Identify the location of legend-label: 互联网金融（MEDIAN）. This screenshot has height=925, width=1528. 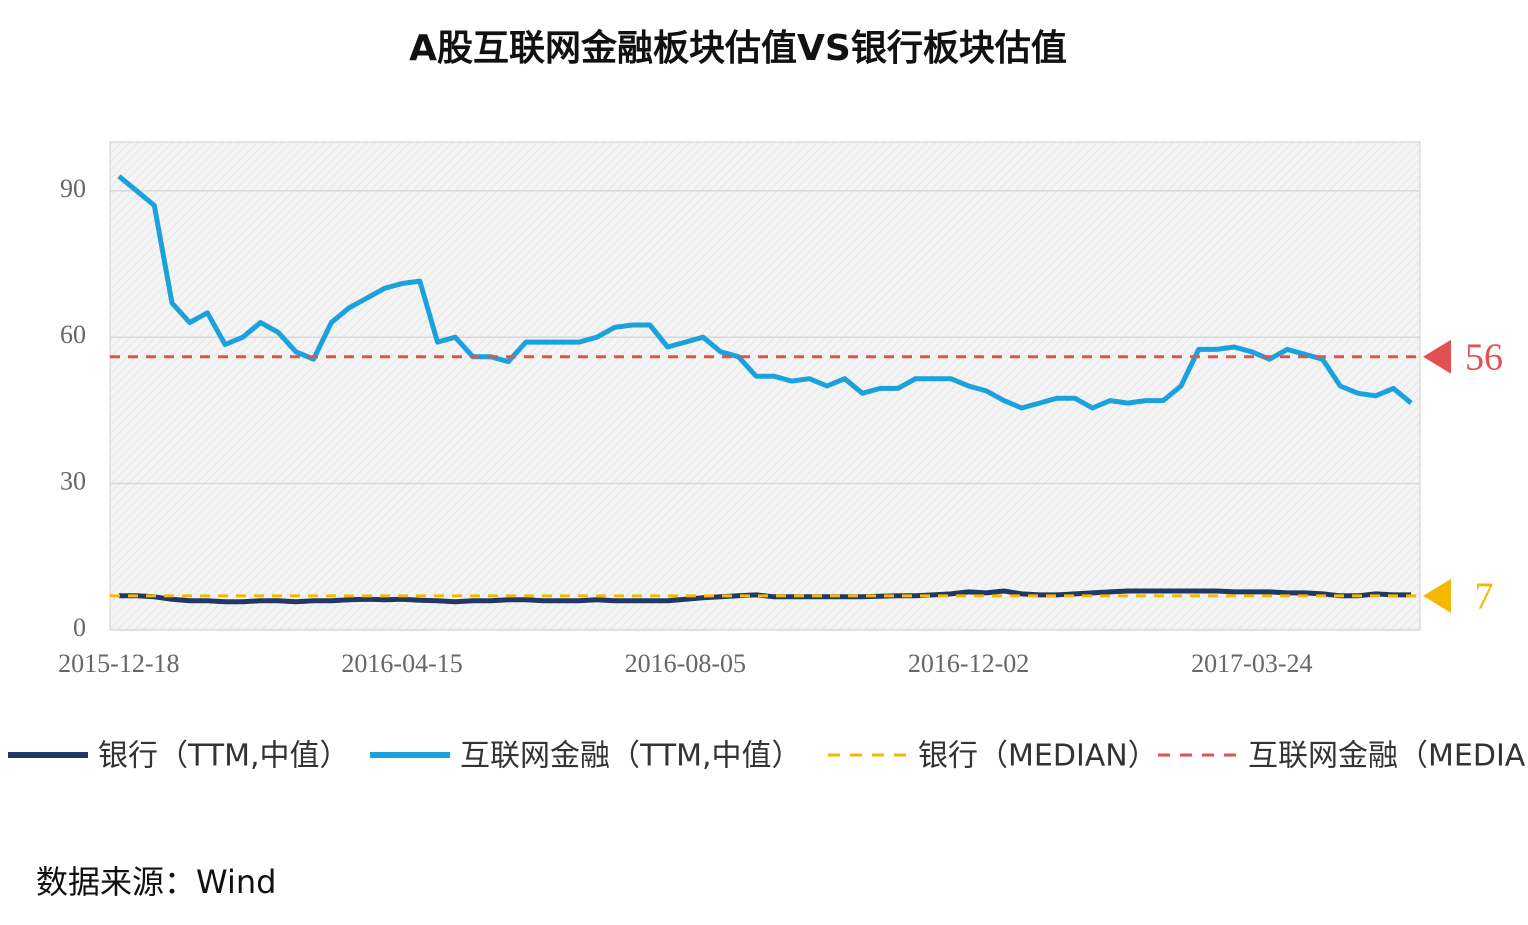
(1388, 756).